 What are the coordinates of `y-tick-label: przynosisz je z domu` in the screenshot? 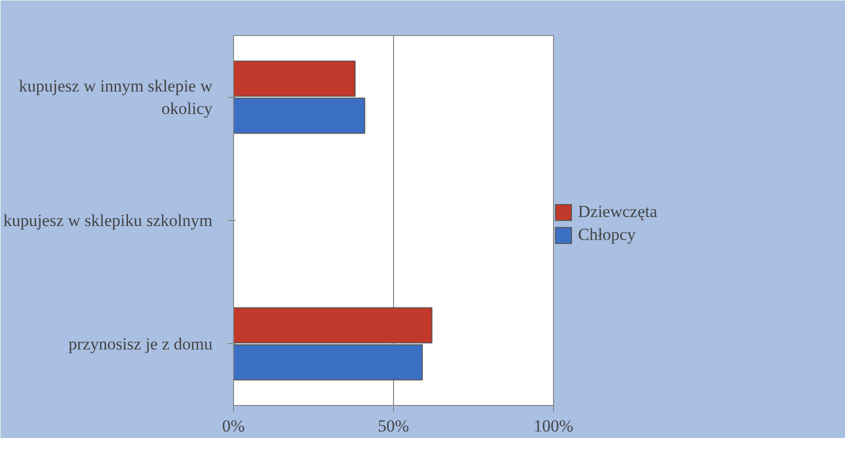 It's located at (140, 344).